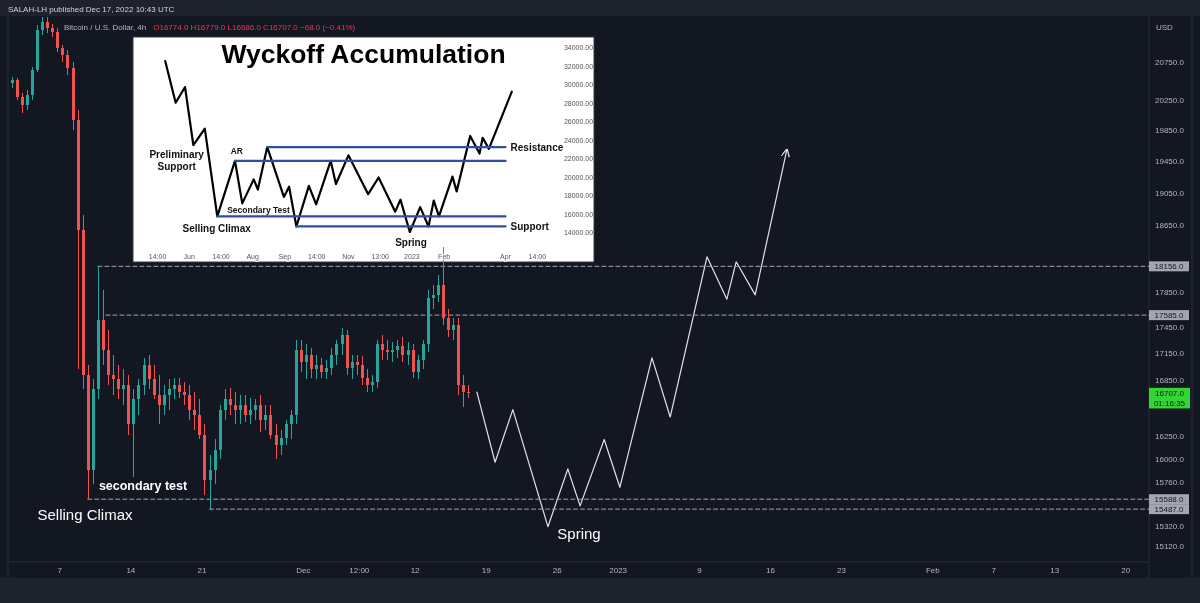 Image resolution: width=1200 pixels, height=603 pixels. I want to click on series-label: Support, so click(530, 226).